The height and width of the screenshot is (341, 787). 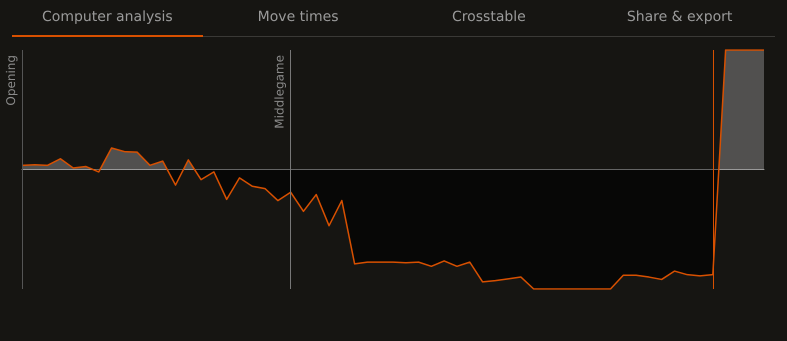 I want to click on text: Share & export, so click(x=679, y=17).